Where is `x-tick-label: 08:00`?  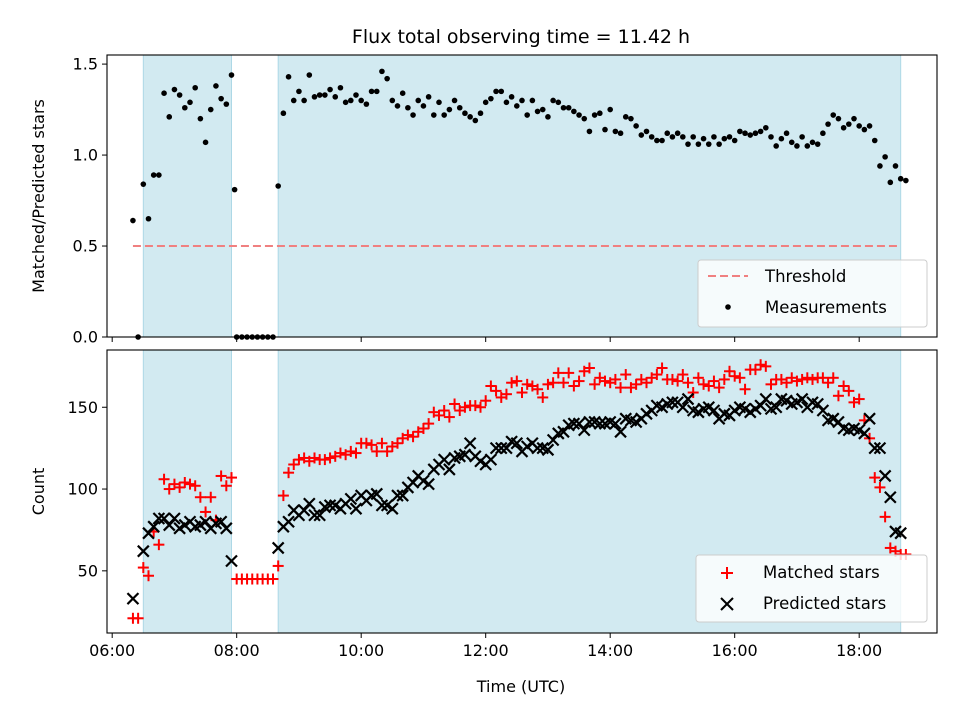
x-tick-label: 08:00 is located at coordinates (237, 650).